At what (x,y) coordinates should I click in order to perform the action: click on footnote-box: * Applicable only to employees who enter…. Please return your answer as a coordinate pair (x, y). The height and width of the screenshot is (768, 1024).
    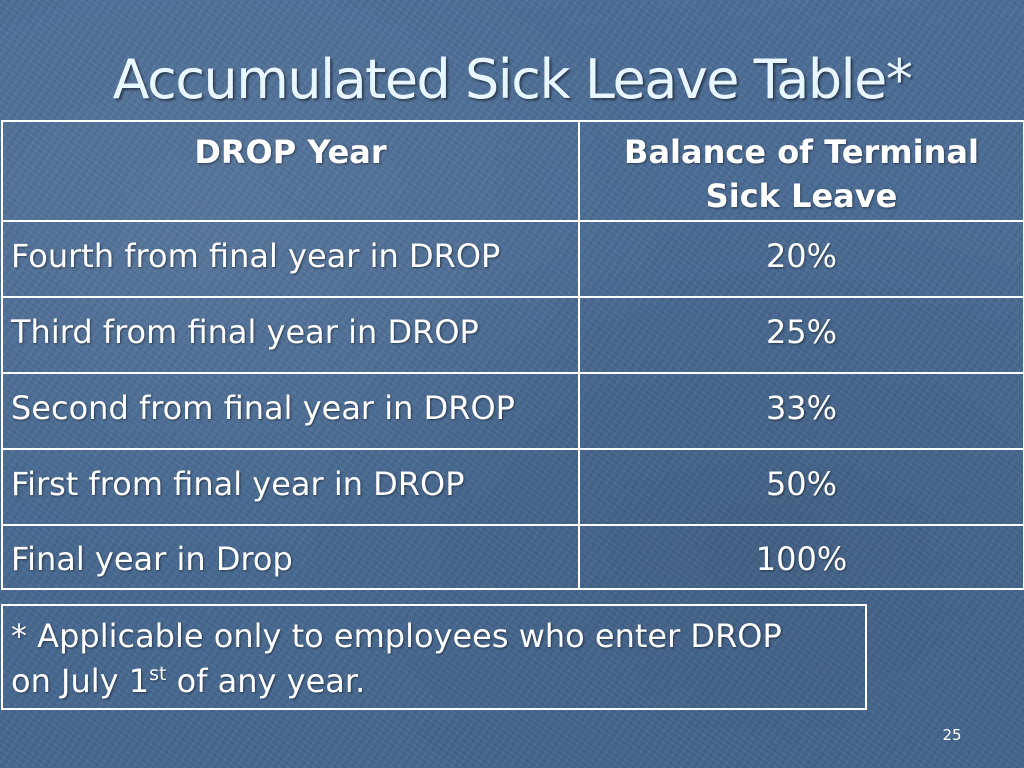
    Looking at the image, I should click on (434, 657).